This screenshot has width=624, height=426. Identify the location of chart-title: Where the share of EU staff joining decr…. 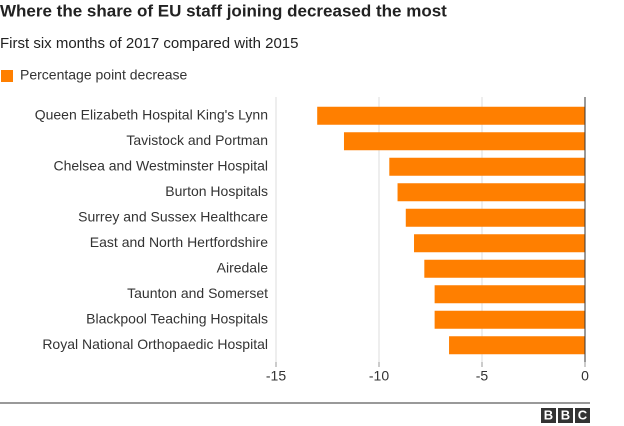
(223, 10).